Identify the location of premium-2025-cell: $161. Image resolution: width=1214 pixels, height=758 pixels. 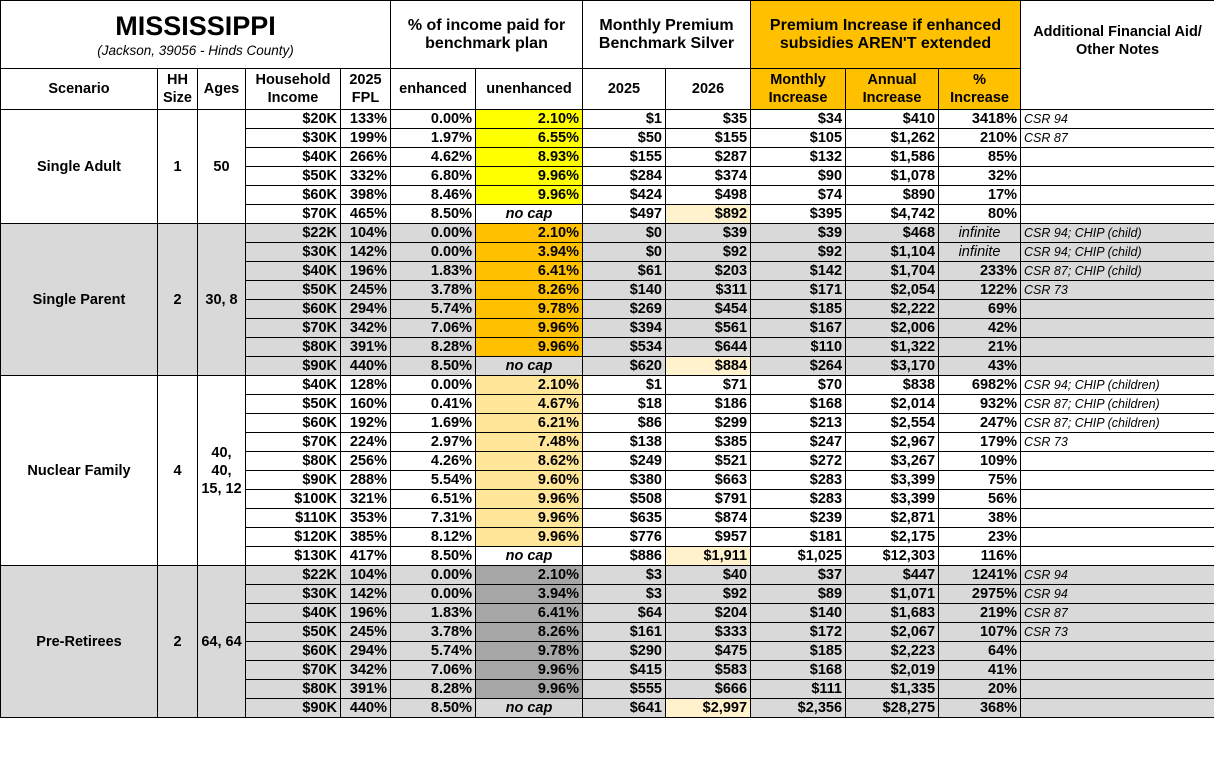
(624, 632).